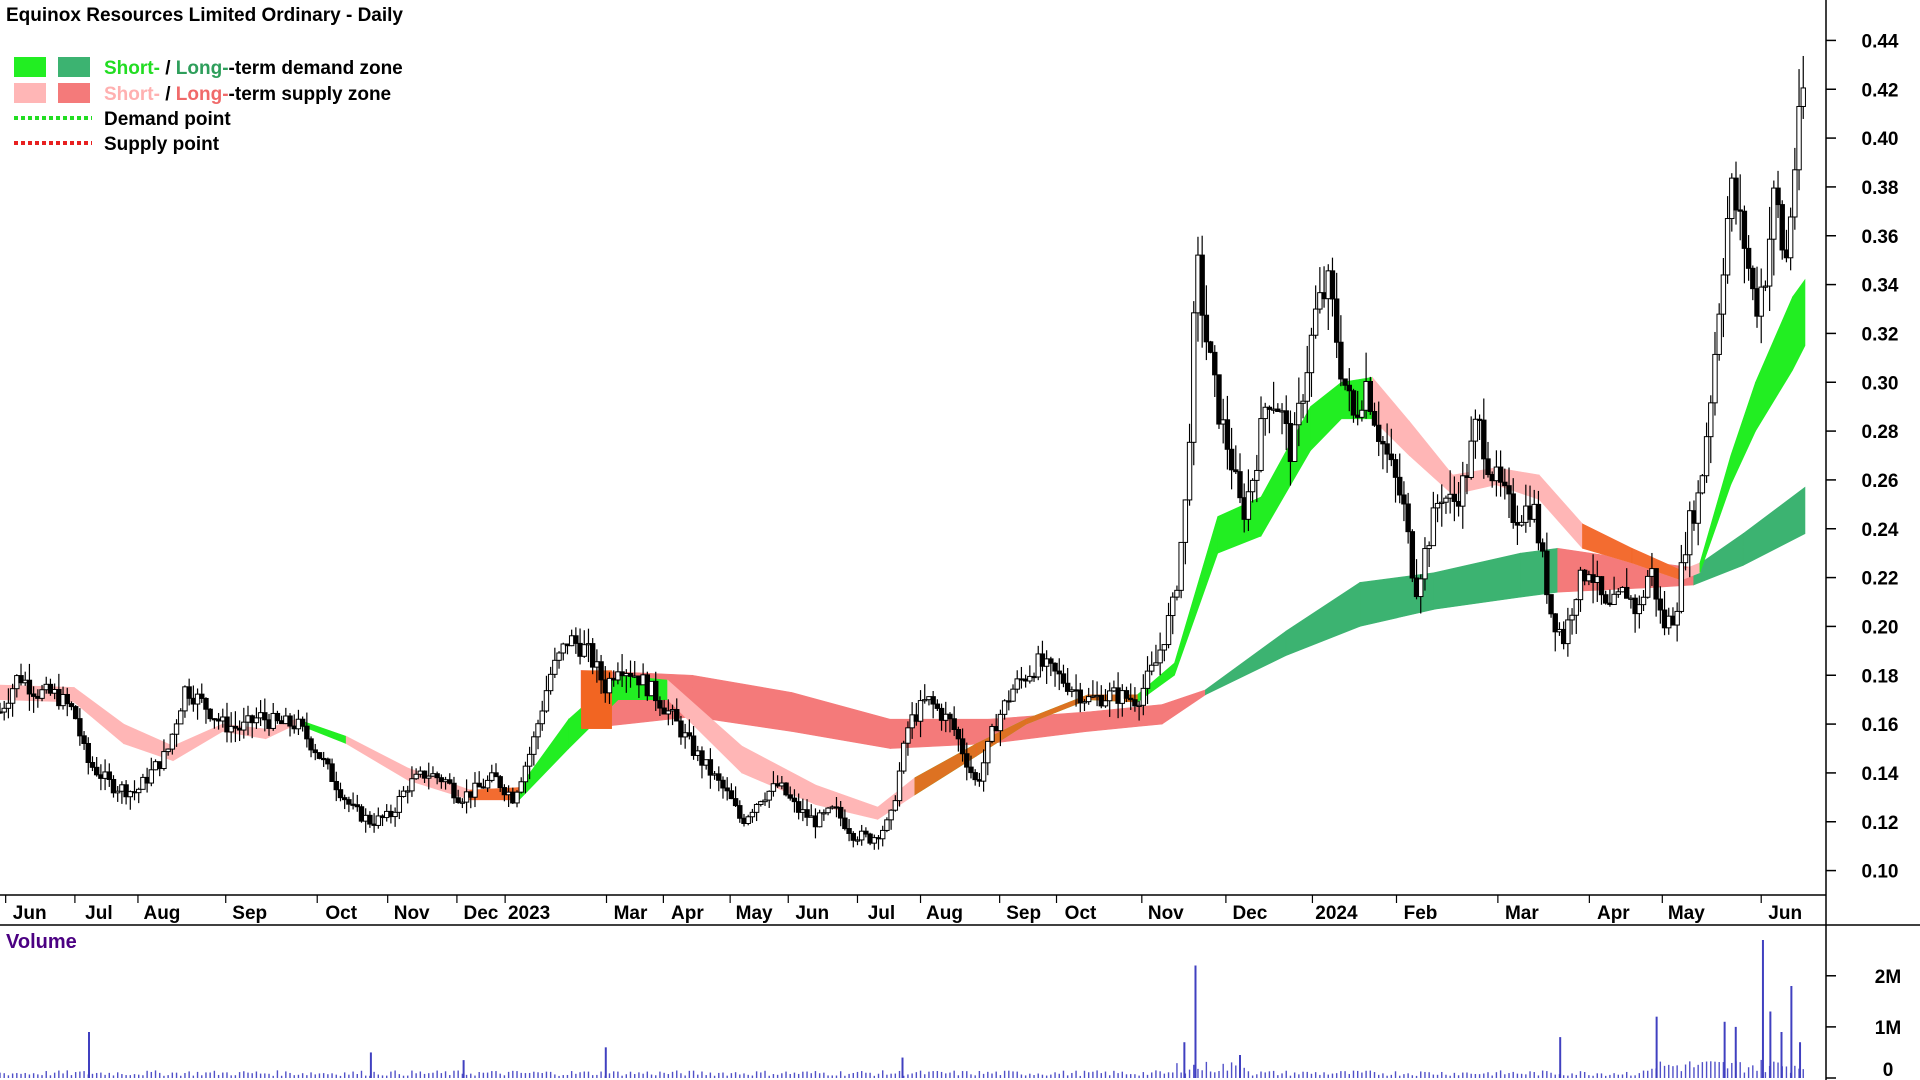  What do you see at coordinates (74, 67) in the screenshot?
I see `legend-swatch-long-demand` at bounding box center [74, 67].